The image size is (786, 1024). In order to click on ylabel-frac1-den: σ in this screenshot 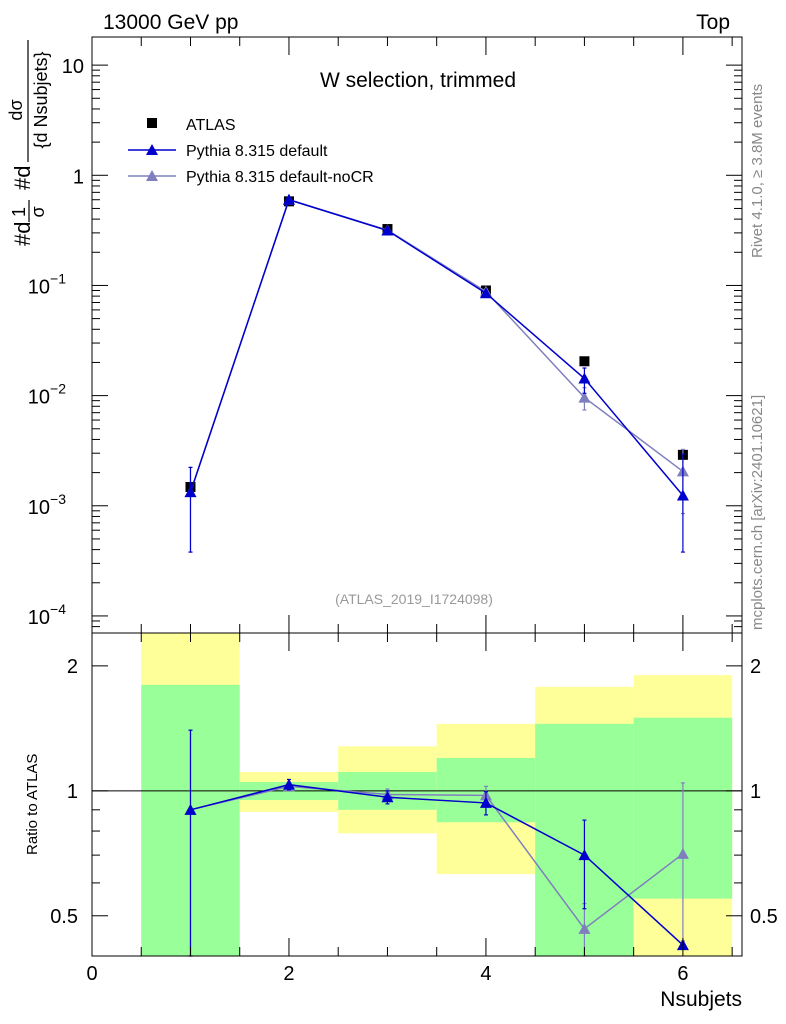, I will do `click(38, 211)`.